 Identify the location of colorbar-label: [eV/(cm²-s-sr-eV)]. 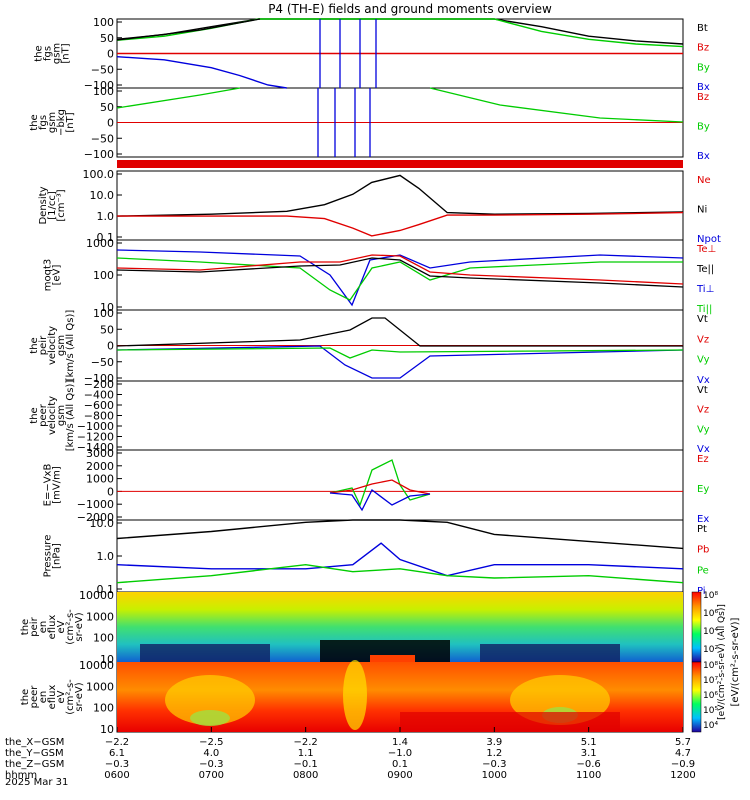
(735, 661).